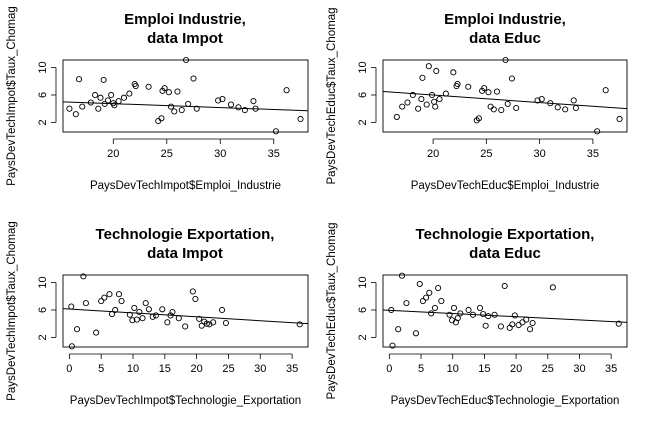 This screenshot has width=654, height=426. What do you see at coordinates (185, 253) in the screenshot?
I see `chart-title-line: data Impot` at bounding box center [185, 253].